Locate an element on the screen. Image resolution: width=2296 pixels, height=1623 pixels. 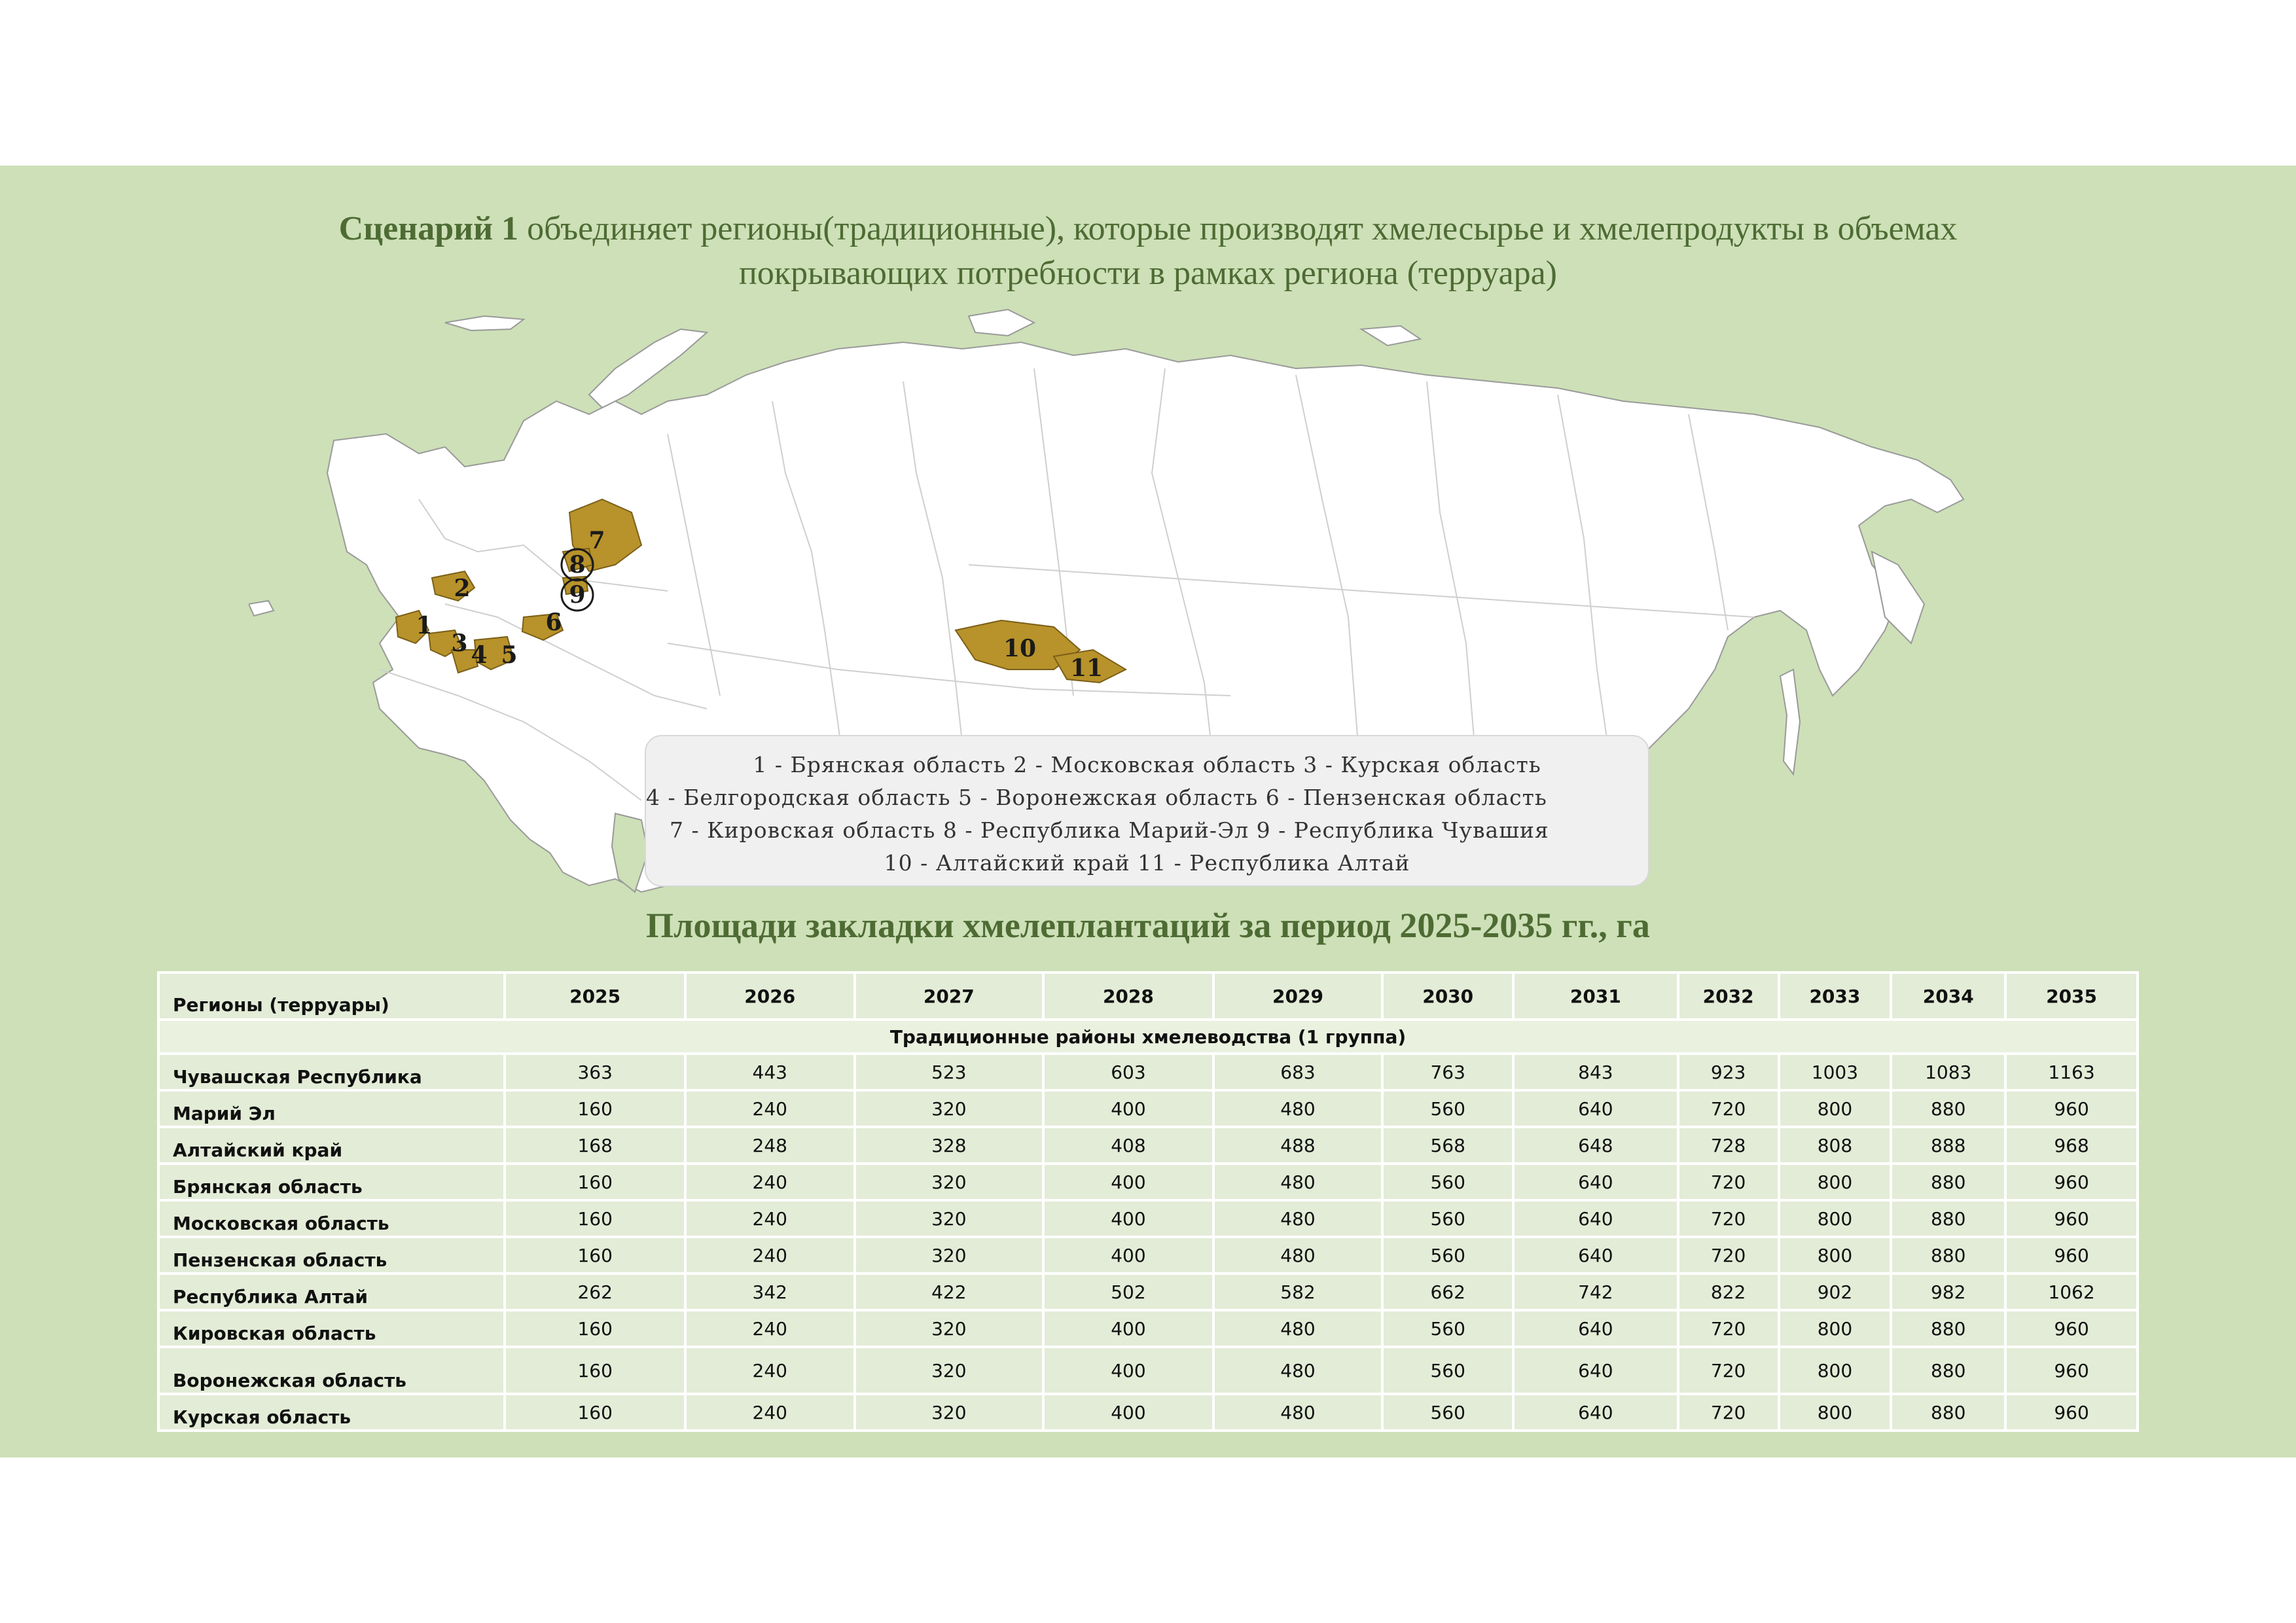
row-region: Воронежская область is located at coordinates (331, 1370).